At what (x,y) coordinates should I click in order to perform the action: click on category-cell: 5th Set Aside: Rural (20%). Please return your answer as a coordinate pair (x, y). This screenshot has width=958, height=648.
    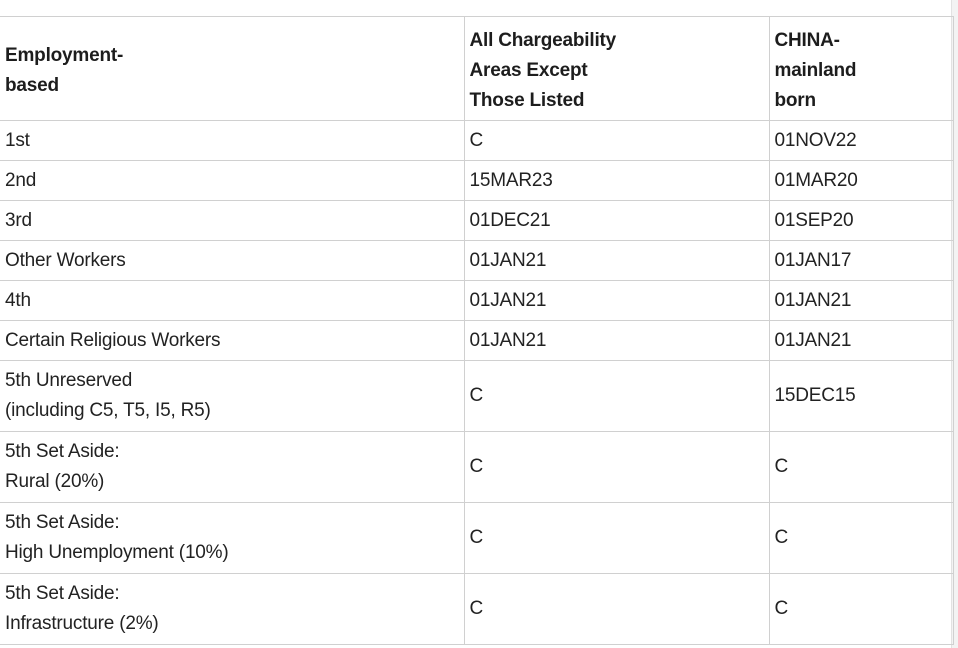
    Looking at the image, I should click on (232, 467).